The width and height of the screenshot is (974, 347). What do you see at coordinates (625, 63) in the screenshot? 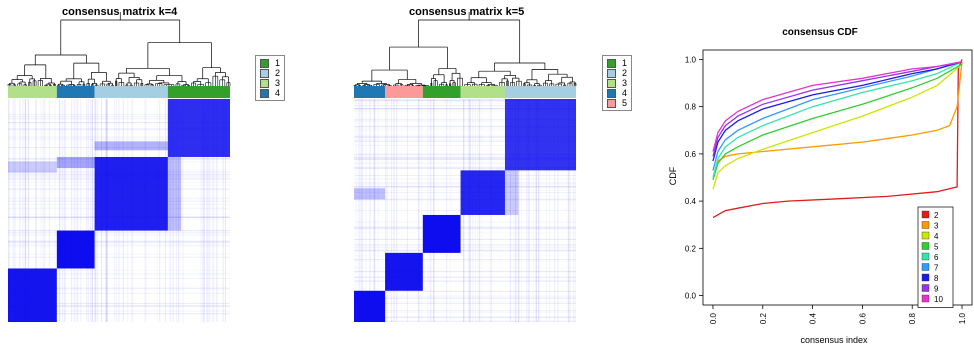
I see `legend-label: 1` at bounding box center [625, 63].